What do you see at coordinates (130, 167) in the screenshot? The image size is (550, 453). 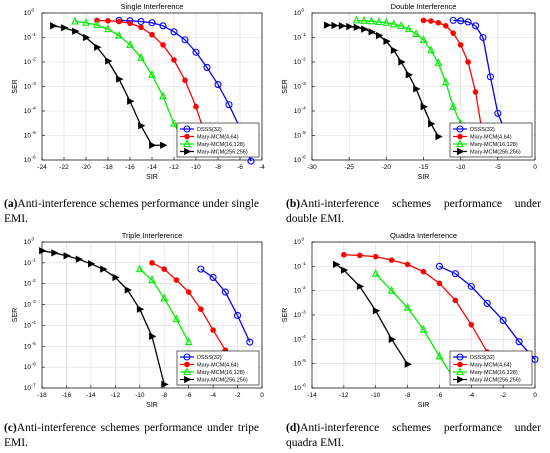 I see `x-tick-label: -16` at bounding box center [130, 167].